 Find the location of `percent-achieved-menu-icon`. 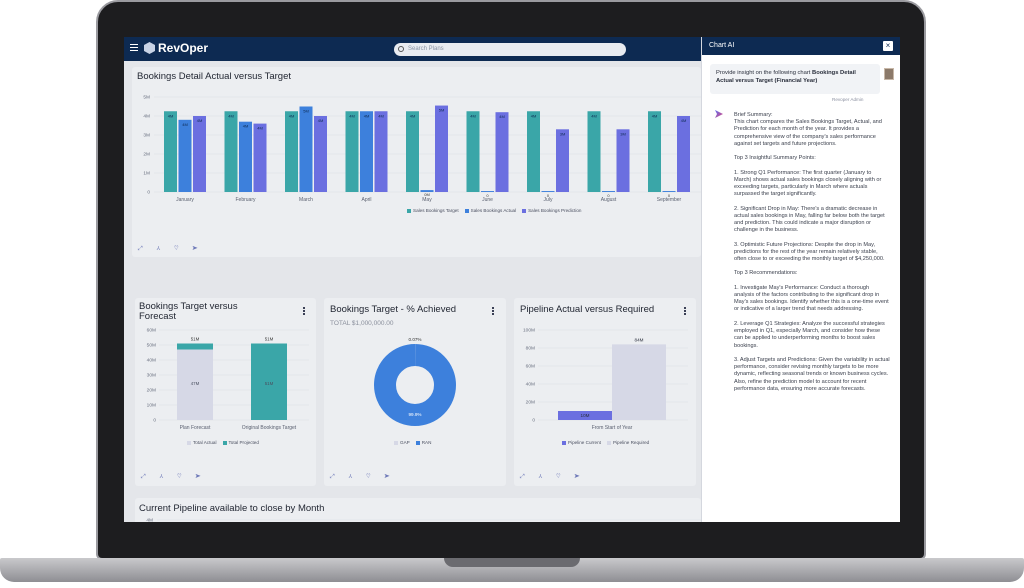

percent-achieved-menu-icon is located at coordinates (493, 311).